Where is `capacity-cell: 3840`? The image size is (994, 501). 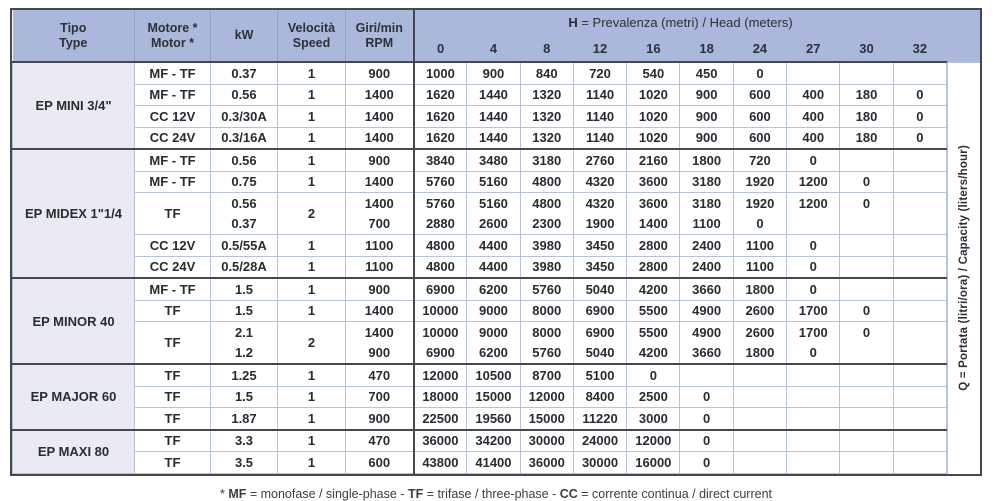 capacity-cell: 3840 is located at coordinates (440, 160).